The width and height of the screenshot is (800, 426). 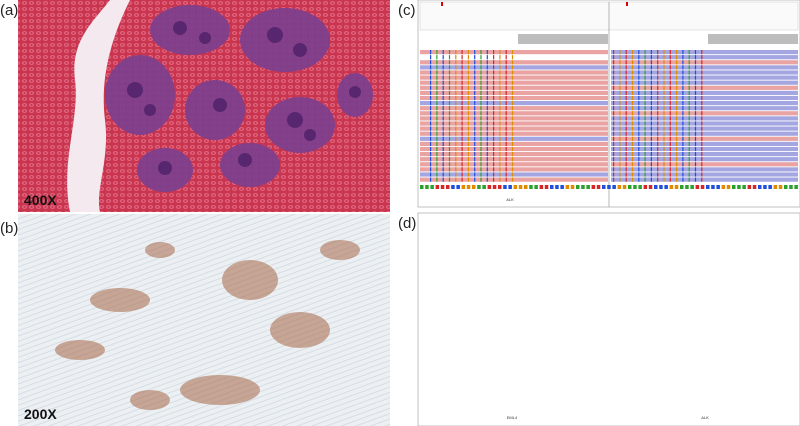 What do you see at coordinates (9, 228) in the screenshot?
I see `panel-label: (b)` at bounding box center [9, 228].